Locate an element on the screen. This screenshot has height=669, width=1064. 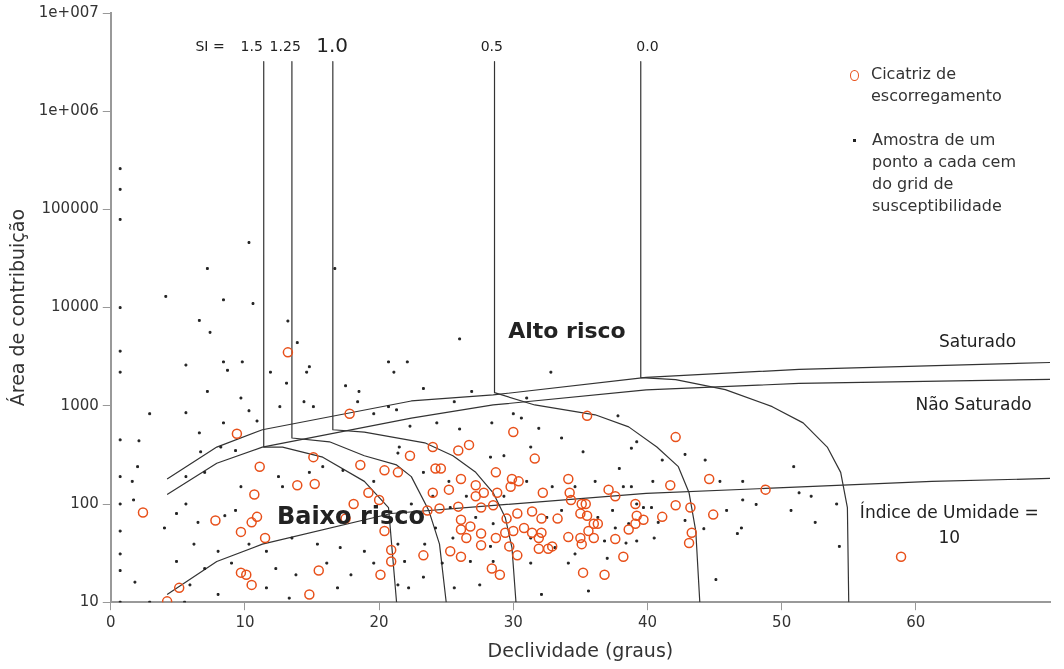
annotation: Não Saturado is located at coordinates (973, 404).